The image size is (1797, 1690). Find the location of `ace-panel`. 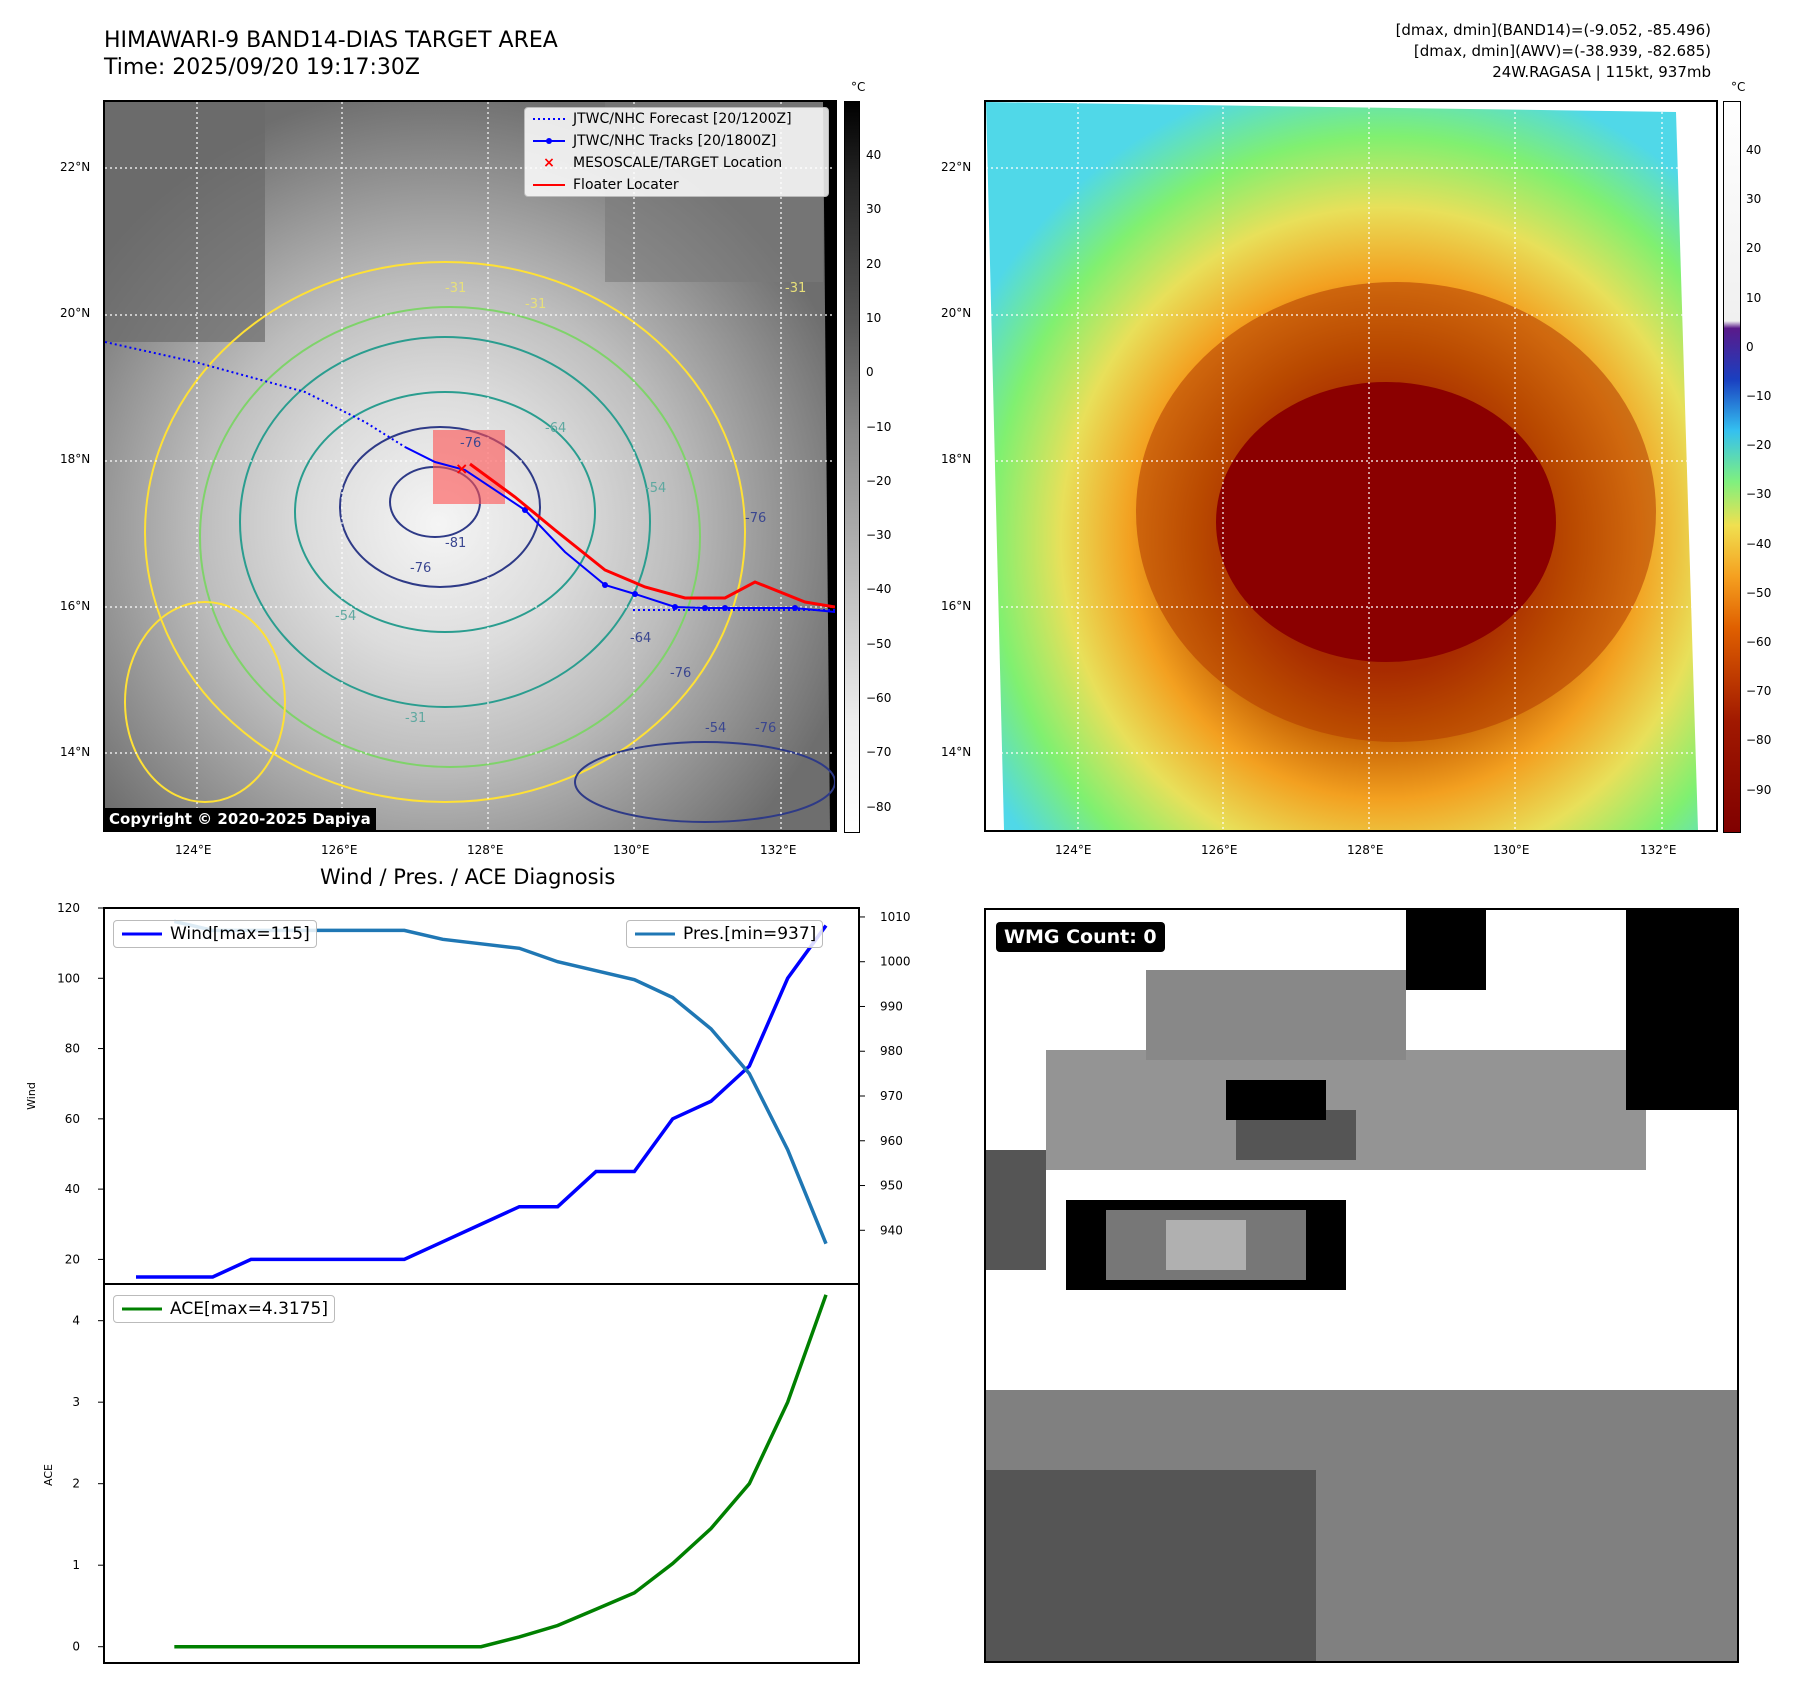

ace-panel is located at coordinates (481, 1473).